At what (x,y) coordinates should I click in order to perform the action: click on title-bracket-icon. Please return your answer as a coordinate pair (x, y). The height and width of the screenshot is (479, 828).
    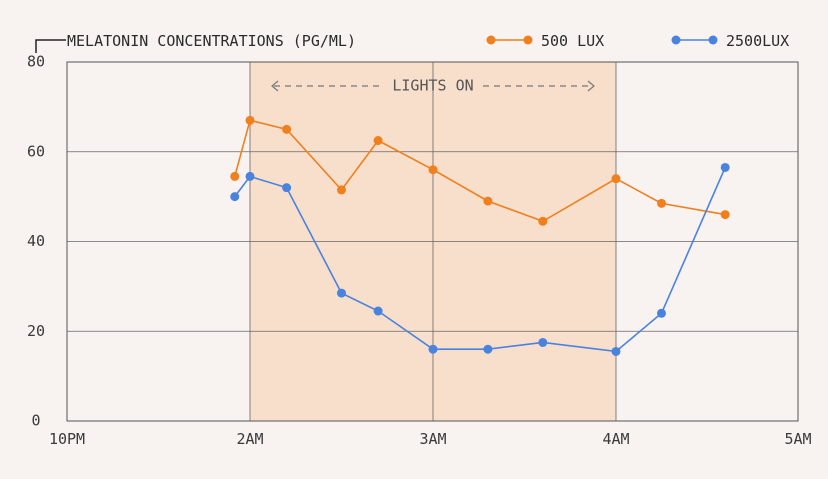
    Looking at the image, I should click on (50, 46).